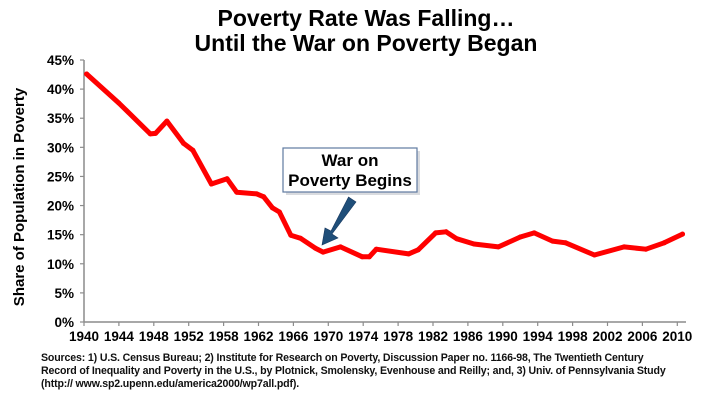 The width and height of the screenshot is (720, 405). What do you see at coordinates (60, 206) in the screenshot?
I see `y-tick-label: 20%` at bounding box center [60, 206].